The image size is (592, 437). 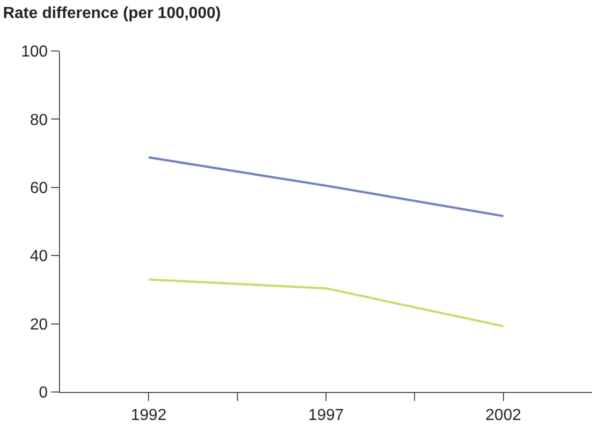 I want to click on x-tick-label: 1997, so click(x=326, y=415).